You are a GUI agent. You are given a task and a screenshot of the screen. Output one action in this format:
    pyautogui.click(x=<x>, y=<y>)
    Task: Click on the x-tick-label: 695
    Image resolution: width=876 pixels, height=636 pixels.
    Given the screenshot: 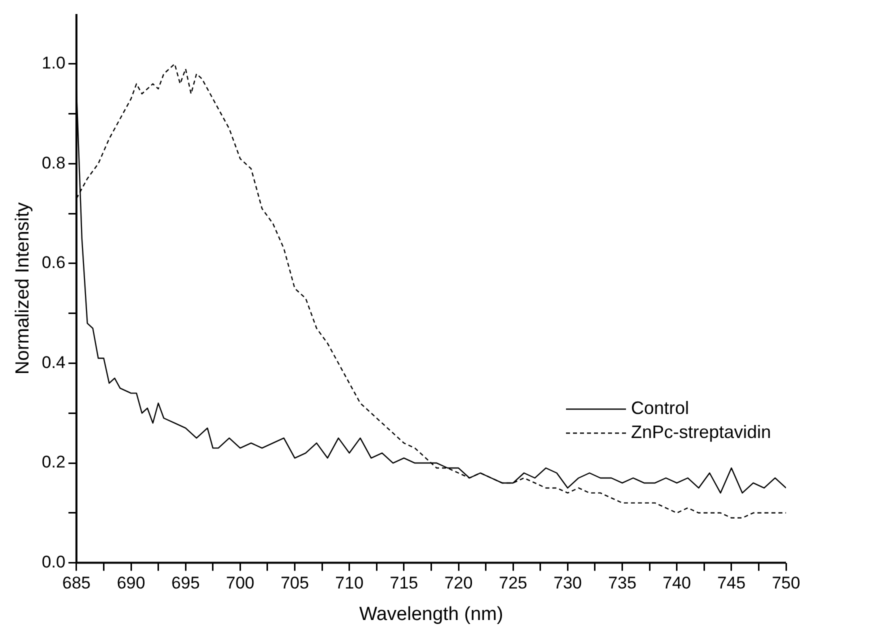 What is the action you would take?
    pyautogui.click(x=185, y=583)
    